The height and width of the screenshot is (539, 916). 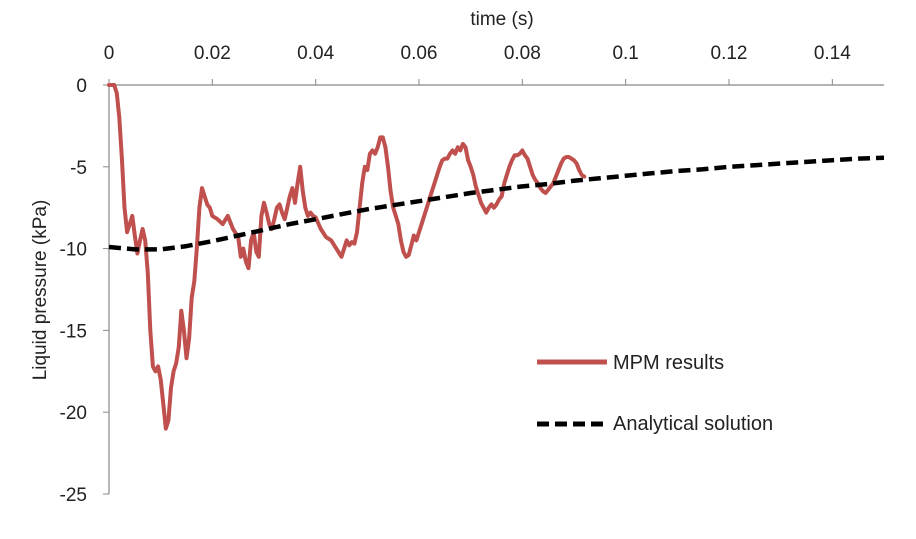 What do you see at coordinates (693, 424) in the screenshot?
I see `legend-label-analytical: Analytical solution` at bounding box center [693, 424].